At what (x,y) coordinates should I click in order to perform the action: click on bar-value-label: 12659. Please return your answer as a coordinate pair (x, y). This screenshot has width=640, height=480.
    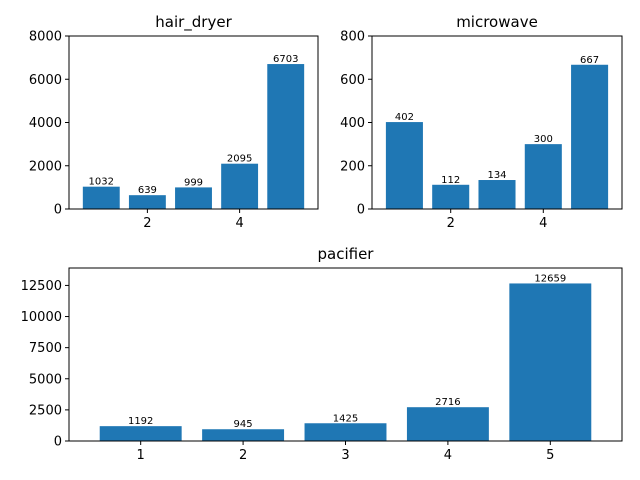
    Looking at the image, I should click on (550, 278).